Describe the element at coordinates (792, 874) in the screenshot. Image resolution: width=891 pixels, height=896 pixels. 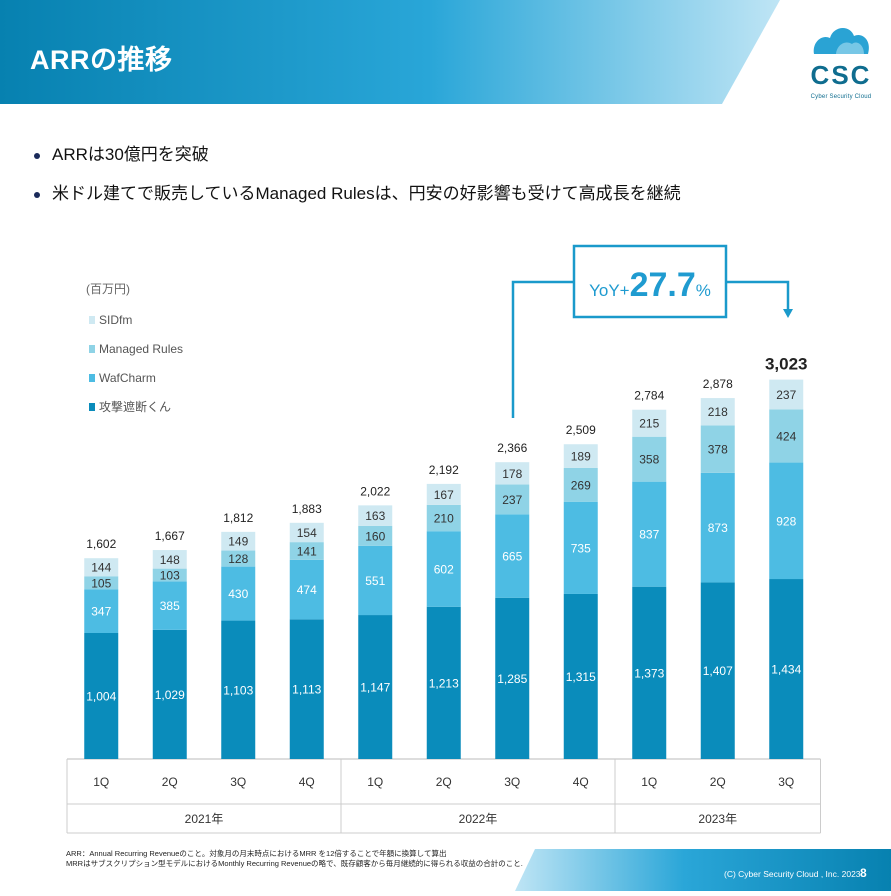
I see `copyright-text: (C) Cyber Security Cloud , Inc. 2023` at that location.